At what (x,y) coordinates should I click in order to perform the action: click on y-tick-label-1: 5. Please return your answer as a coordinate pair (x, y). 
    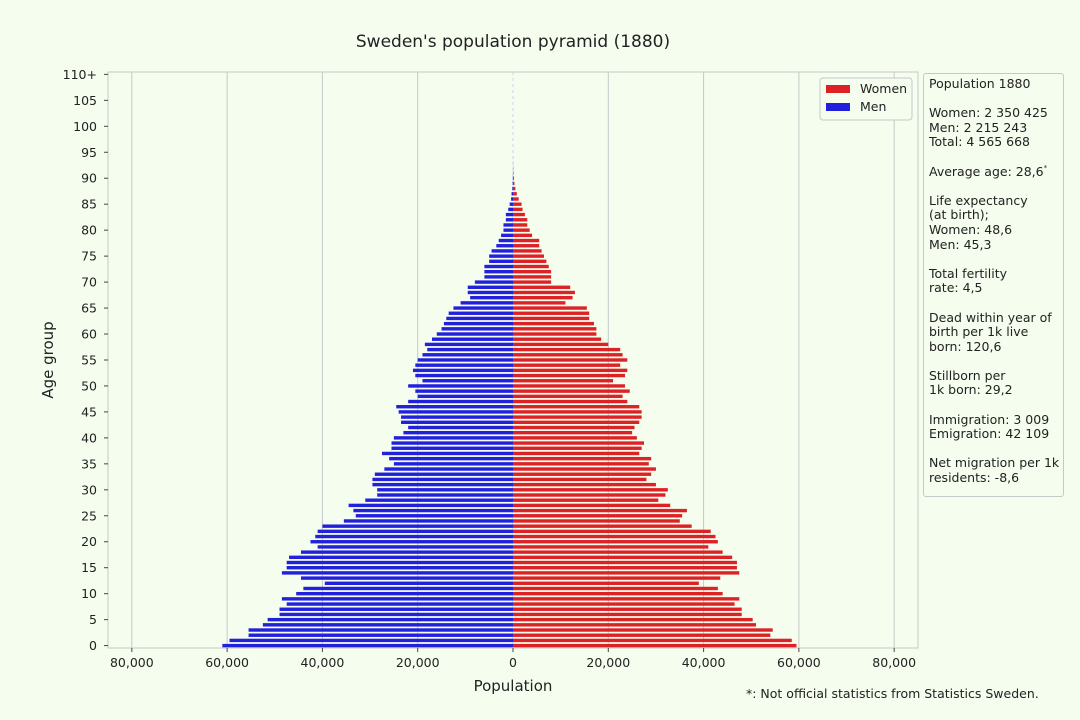
    Looking at the image, I should click on (93, 619).